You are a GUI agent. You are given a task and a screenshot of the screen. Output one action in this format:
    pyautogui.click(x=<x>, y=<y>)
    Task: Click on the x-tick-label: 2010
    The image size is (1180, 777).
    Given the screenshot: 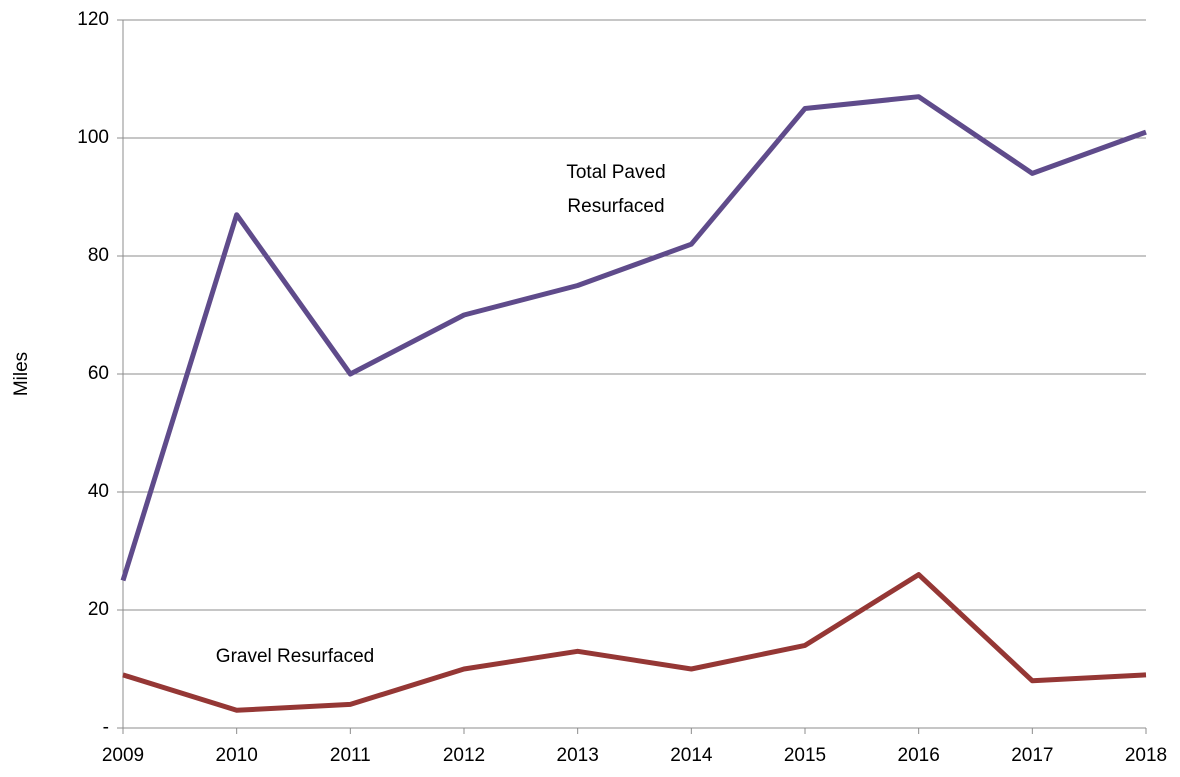 What is the action you would take?
    pyautogui.click(x=237, y=755)
    